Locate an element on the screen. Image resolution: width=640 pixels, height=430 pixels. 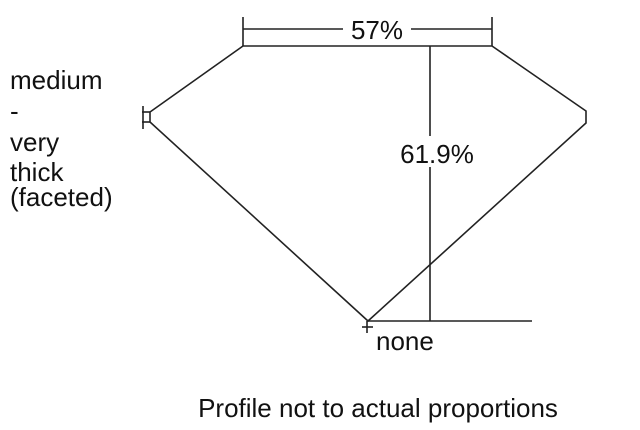
table-percentage-label: 57% is located at coordinates (377, 30).